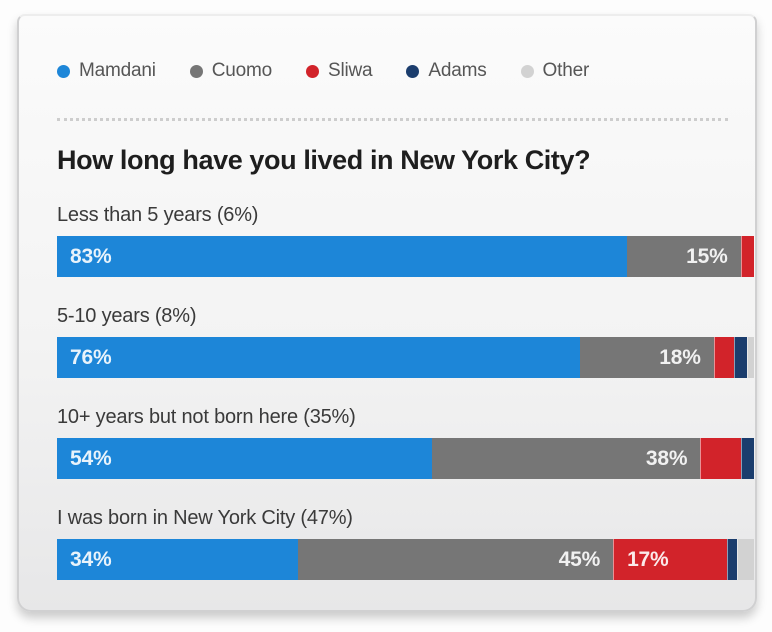 The width and height of the screenshot is (772, 632). I want to click on stacked-bar: 34% 45% 17%, so click(405, 559).